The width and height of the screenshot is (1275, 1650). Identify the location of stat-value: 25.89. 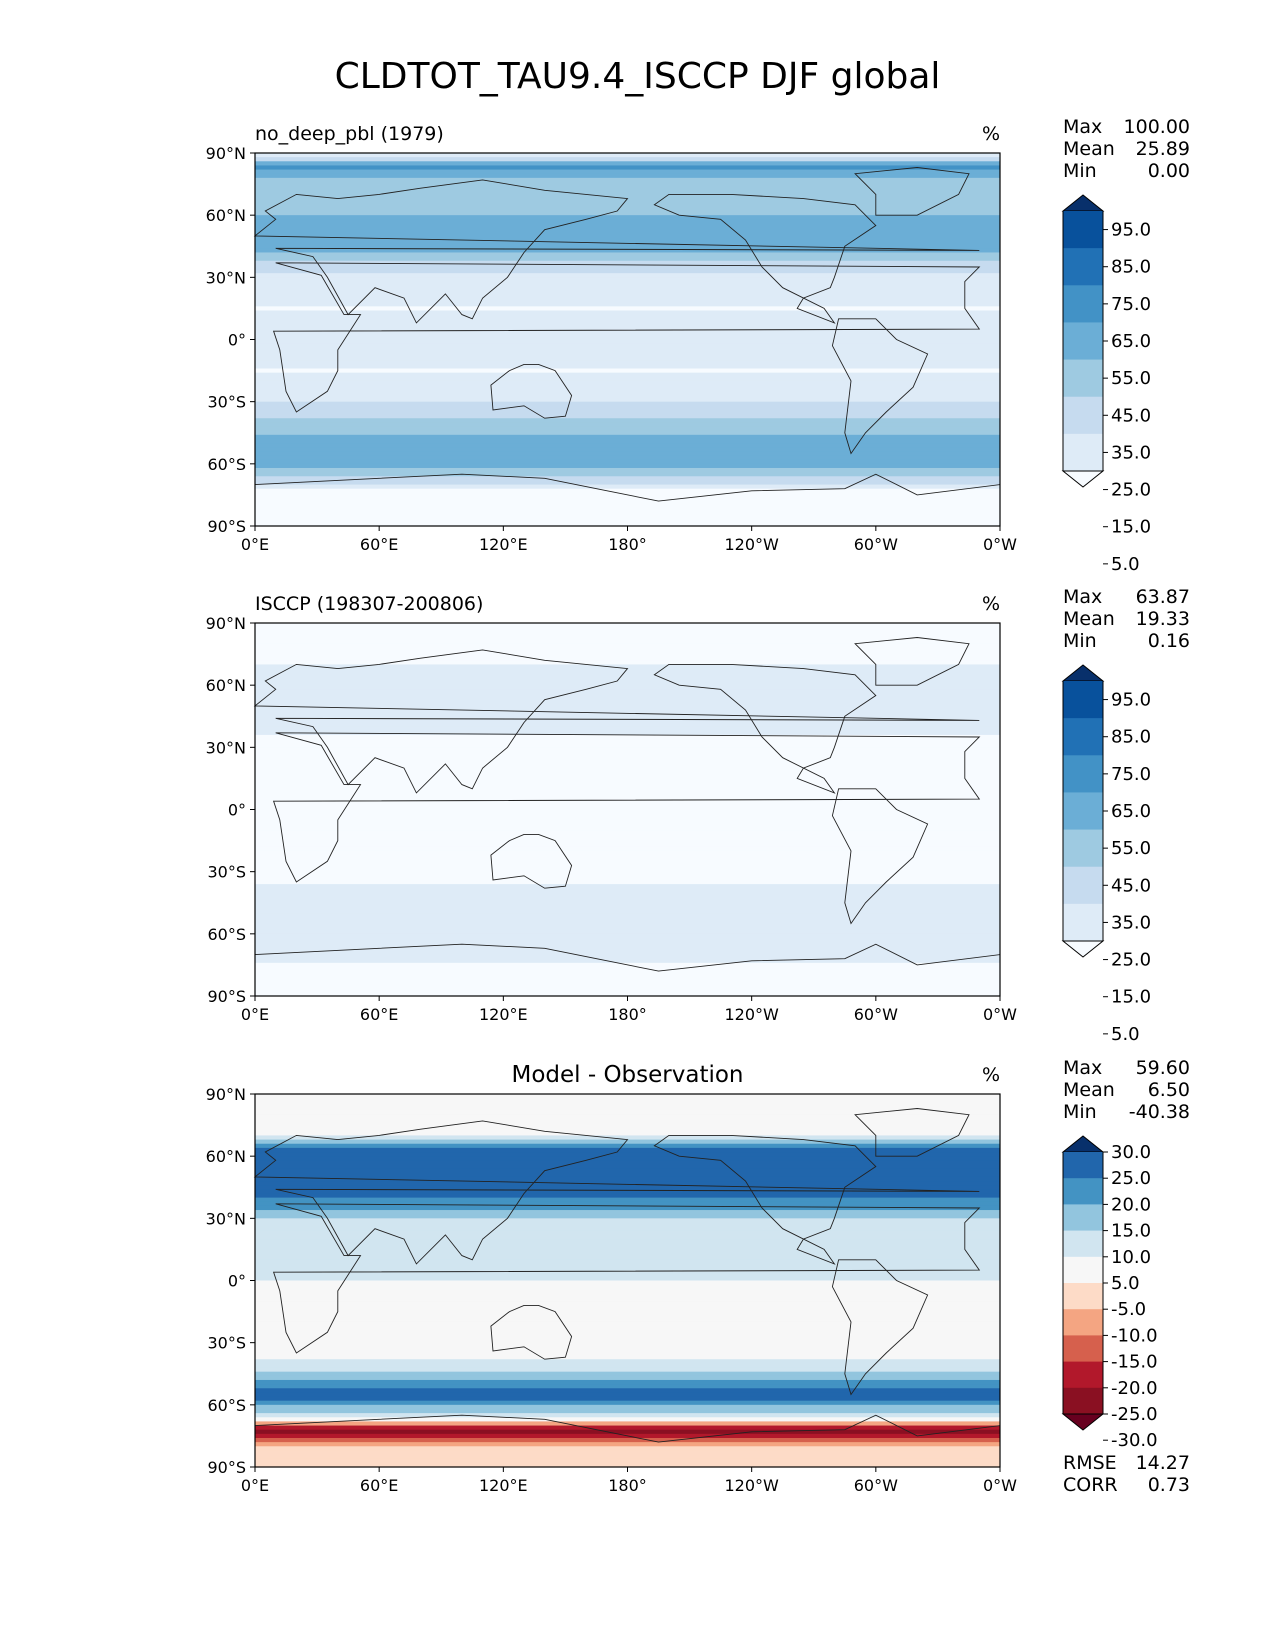
(1163, 149).